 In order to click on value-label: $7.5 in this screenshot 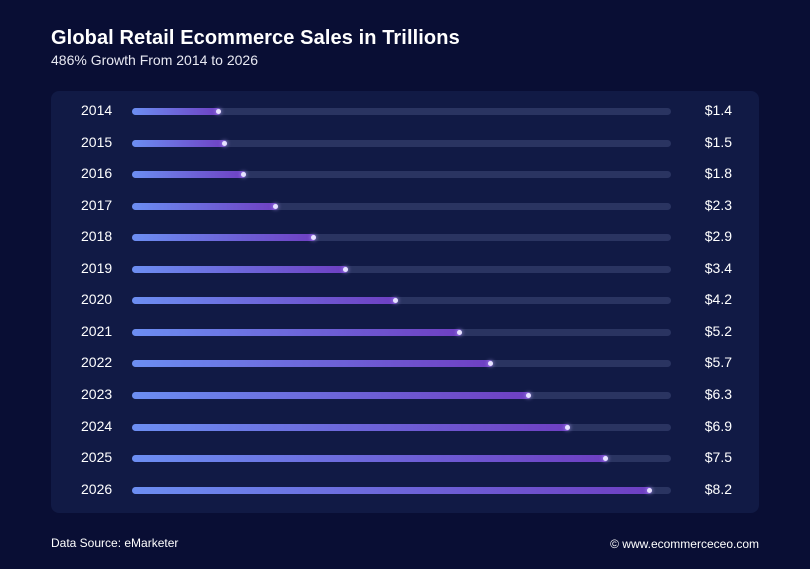, I will do `click(718, 457)`.